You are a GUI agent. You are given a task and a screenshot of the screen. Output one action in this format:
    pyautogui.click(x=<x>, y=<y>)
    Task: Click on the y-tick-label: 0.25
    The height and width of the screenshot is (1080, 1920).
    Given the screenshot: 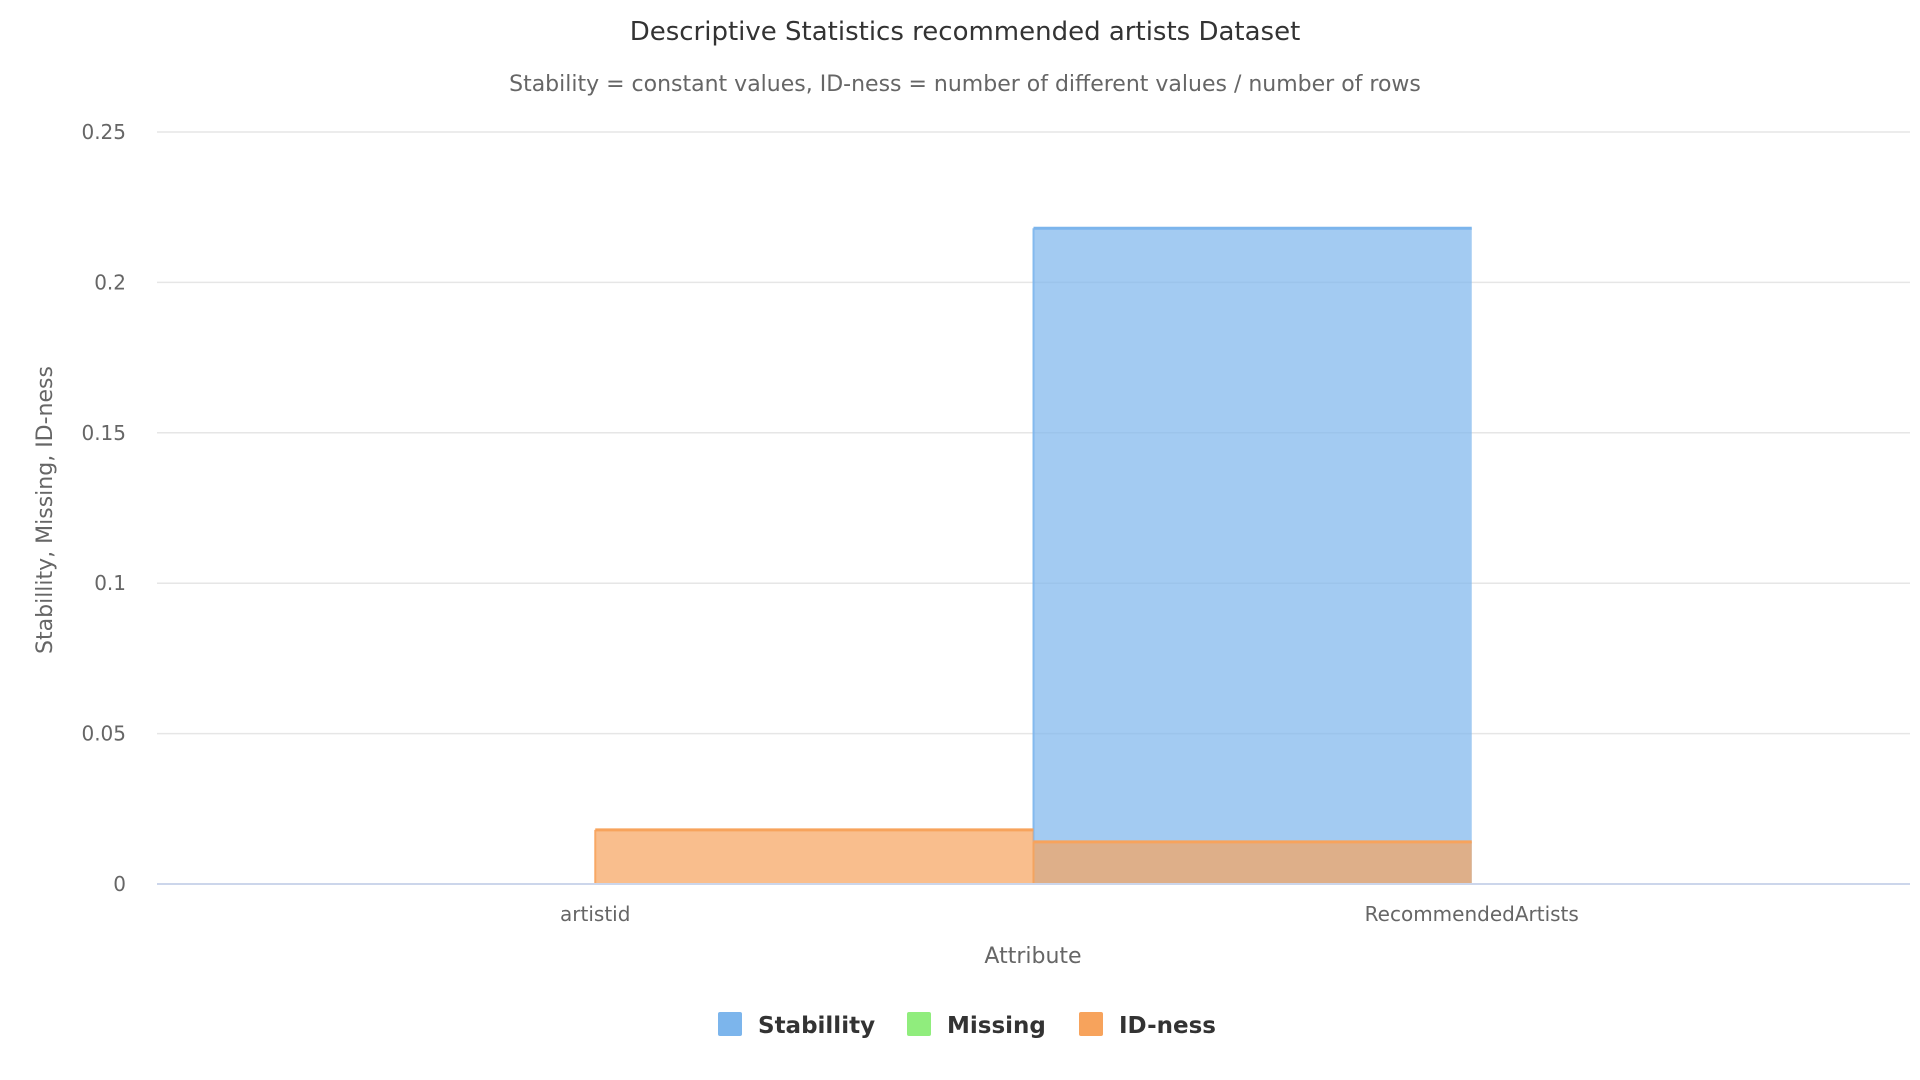 What is the action you would take?
    pyautogui.click(x=103, y=132)
    